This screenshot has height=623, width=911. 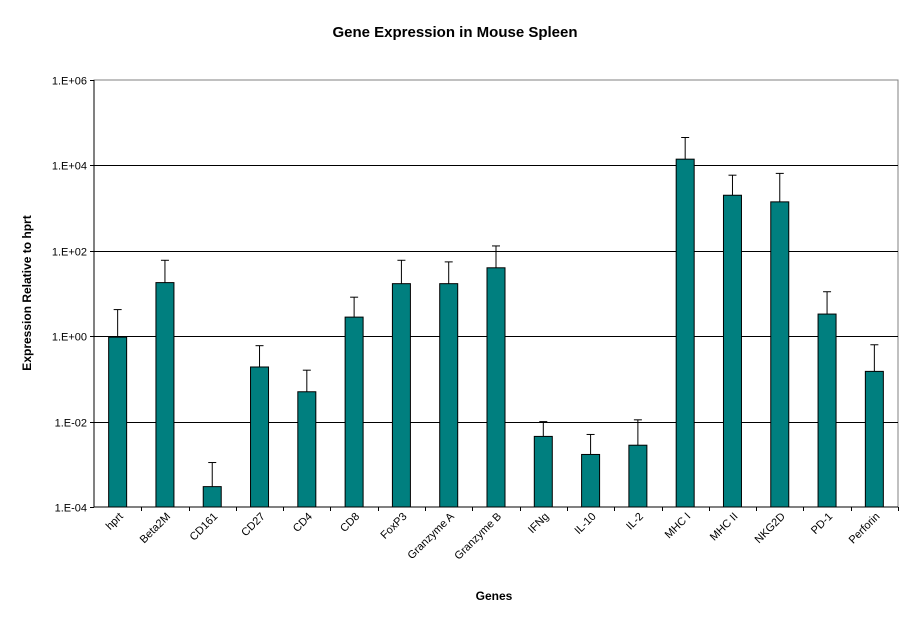 What do you see at coordinates (69, 338) in the screenshot?
I see `y-tick-label: 1.E+00` at bounding box center [69, 338].